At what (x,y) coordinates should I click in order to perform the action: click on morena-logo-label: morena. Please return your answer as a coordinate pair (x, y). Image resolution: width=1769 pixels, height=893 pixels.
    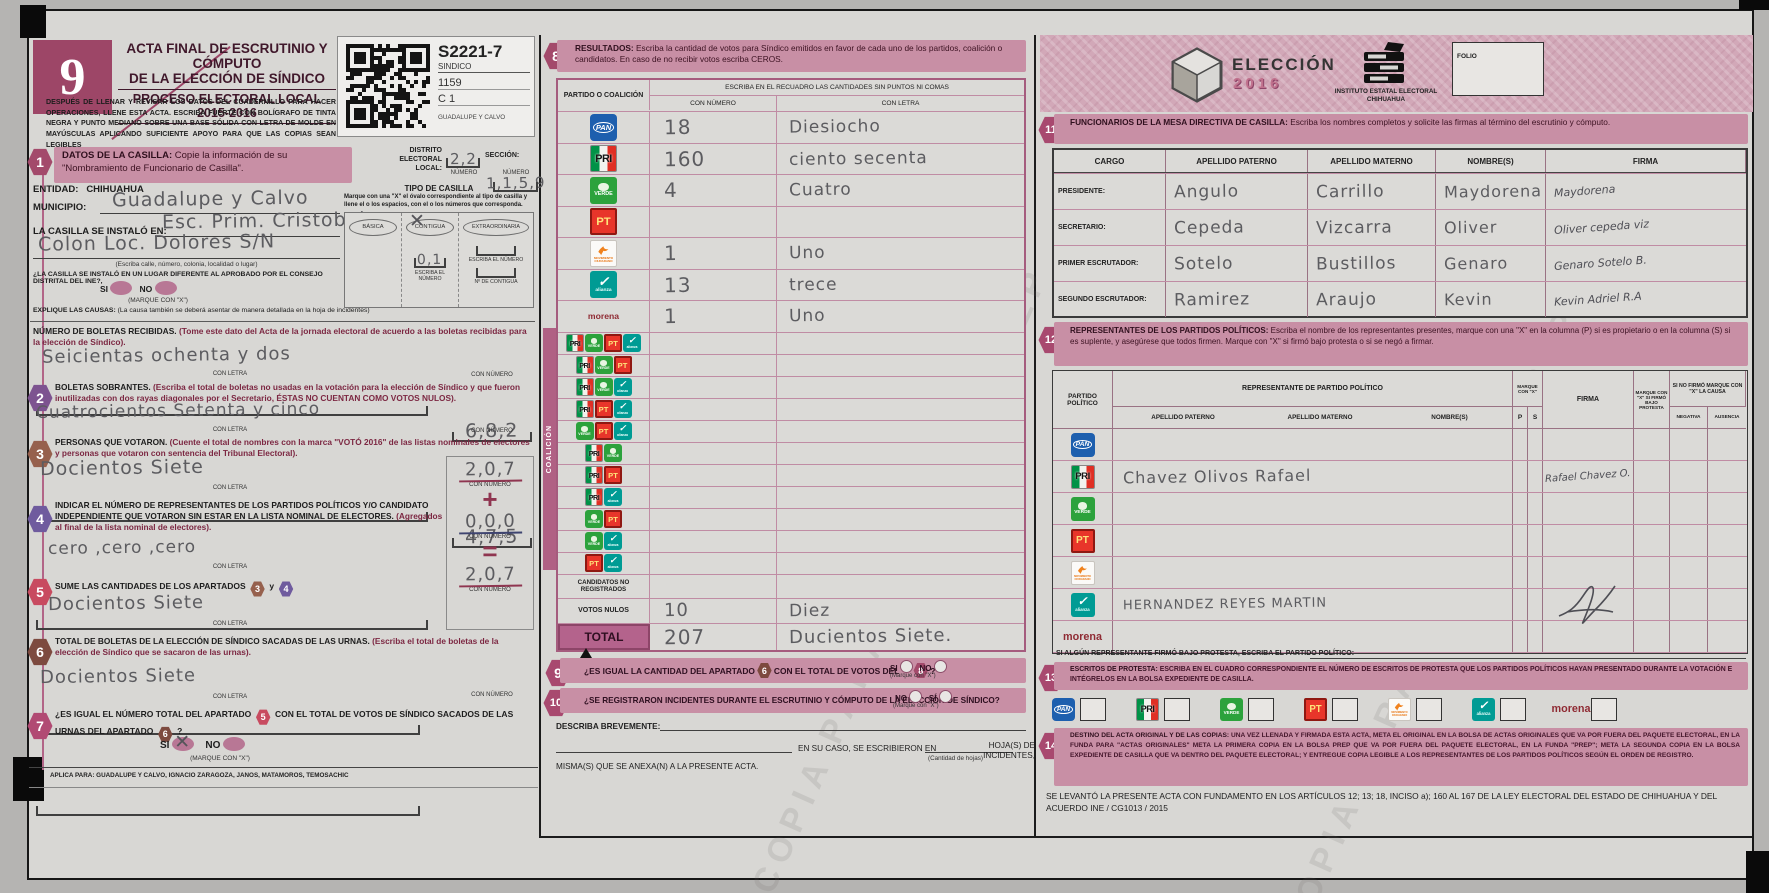
    Looking at the image, I should click on (603, 316).